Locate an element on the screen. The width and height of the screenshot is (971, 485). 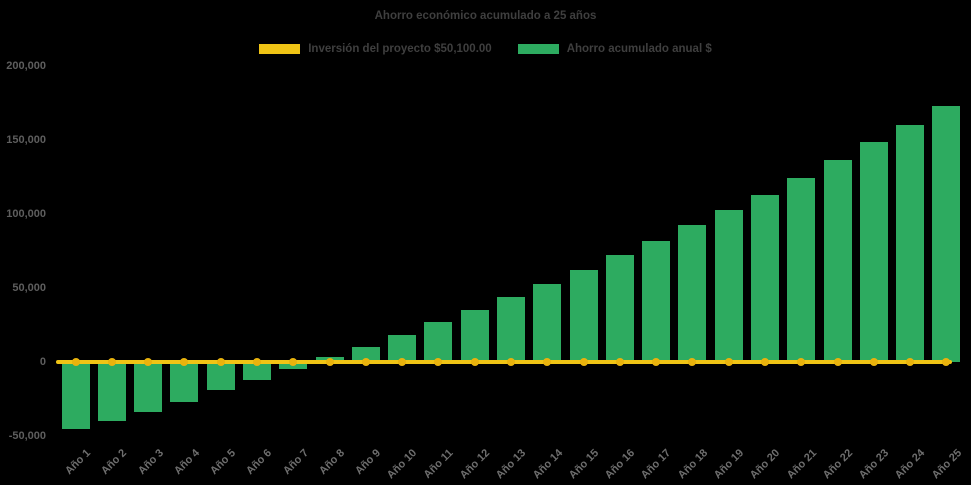
savings-legend-swatch is located at coordinates (538, 49).